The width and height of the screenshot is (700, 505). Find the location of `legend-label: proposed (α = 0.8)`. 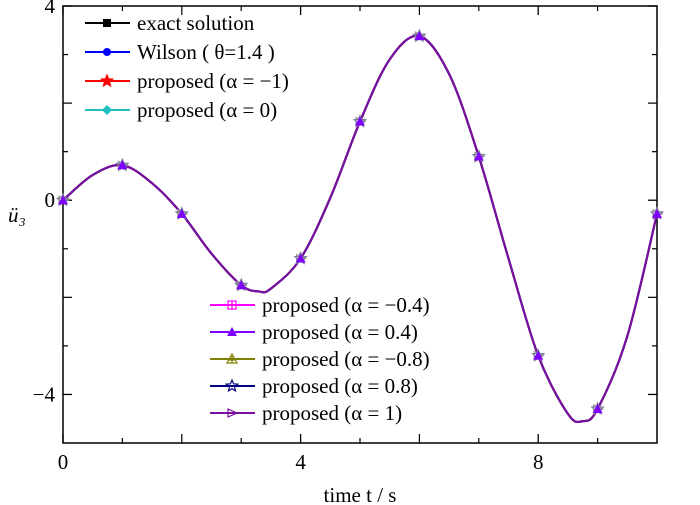

legend-label: proposed (α = 0.8) is located at coordinates (340, 386).